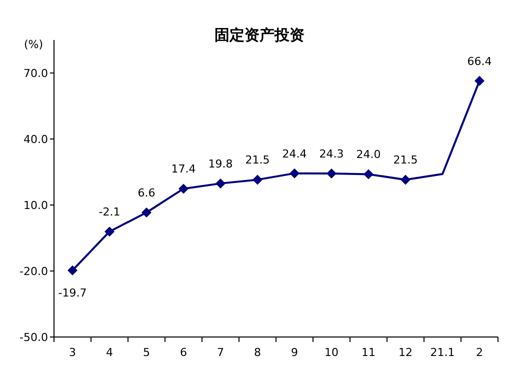 The image size is (519, 390). I want to click on data-label: 24.3, so click(331, 154).